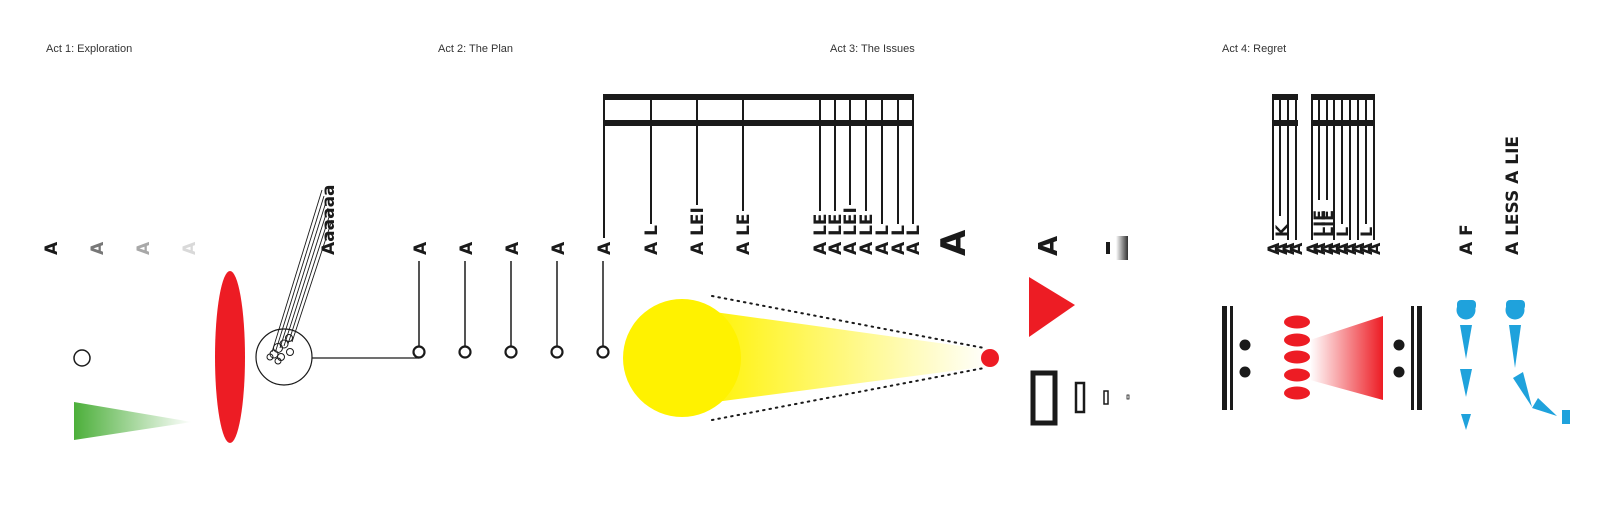  Describe the element at coordinates (1407, 358) in the screenshot. I see `bracket-right` at that location.